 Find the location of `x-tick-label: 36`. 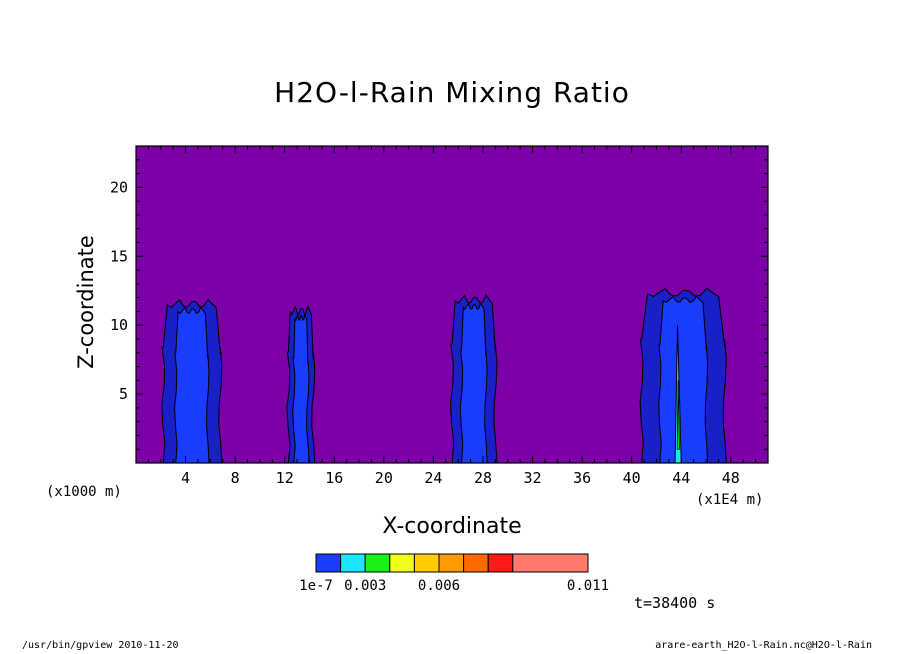

x-tick-label: 36 is located at coordinates (582, 478).